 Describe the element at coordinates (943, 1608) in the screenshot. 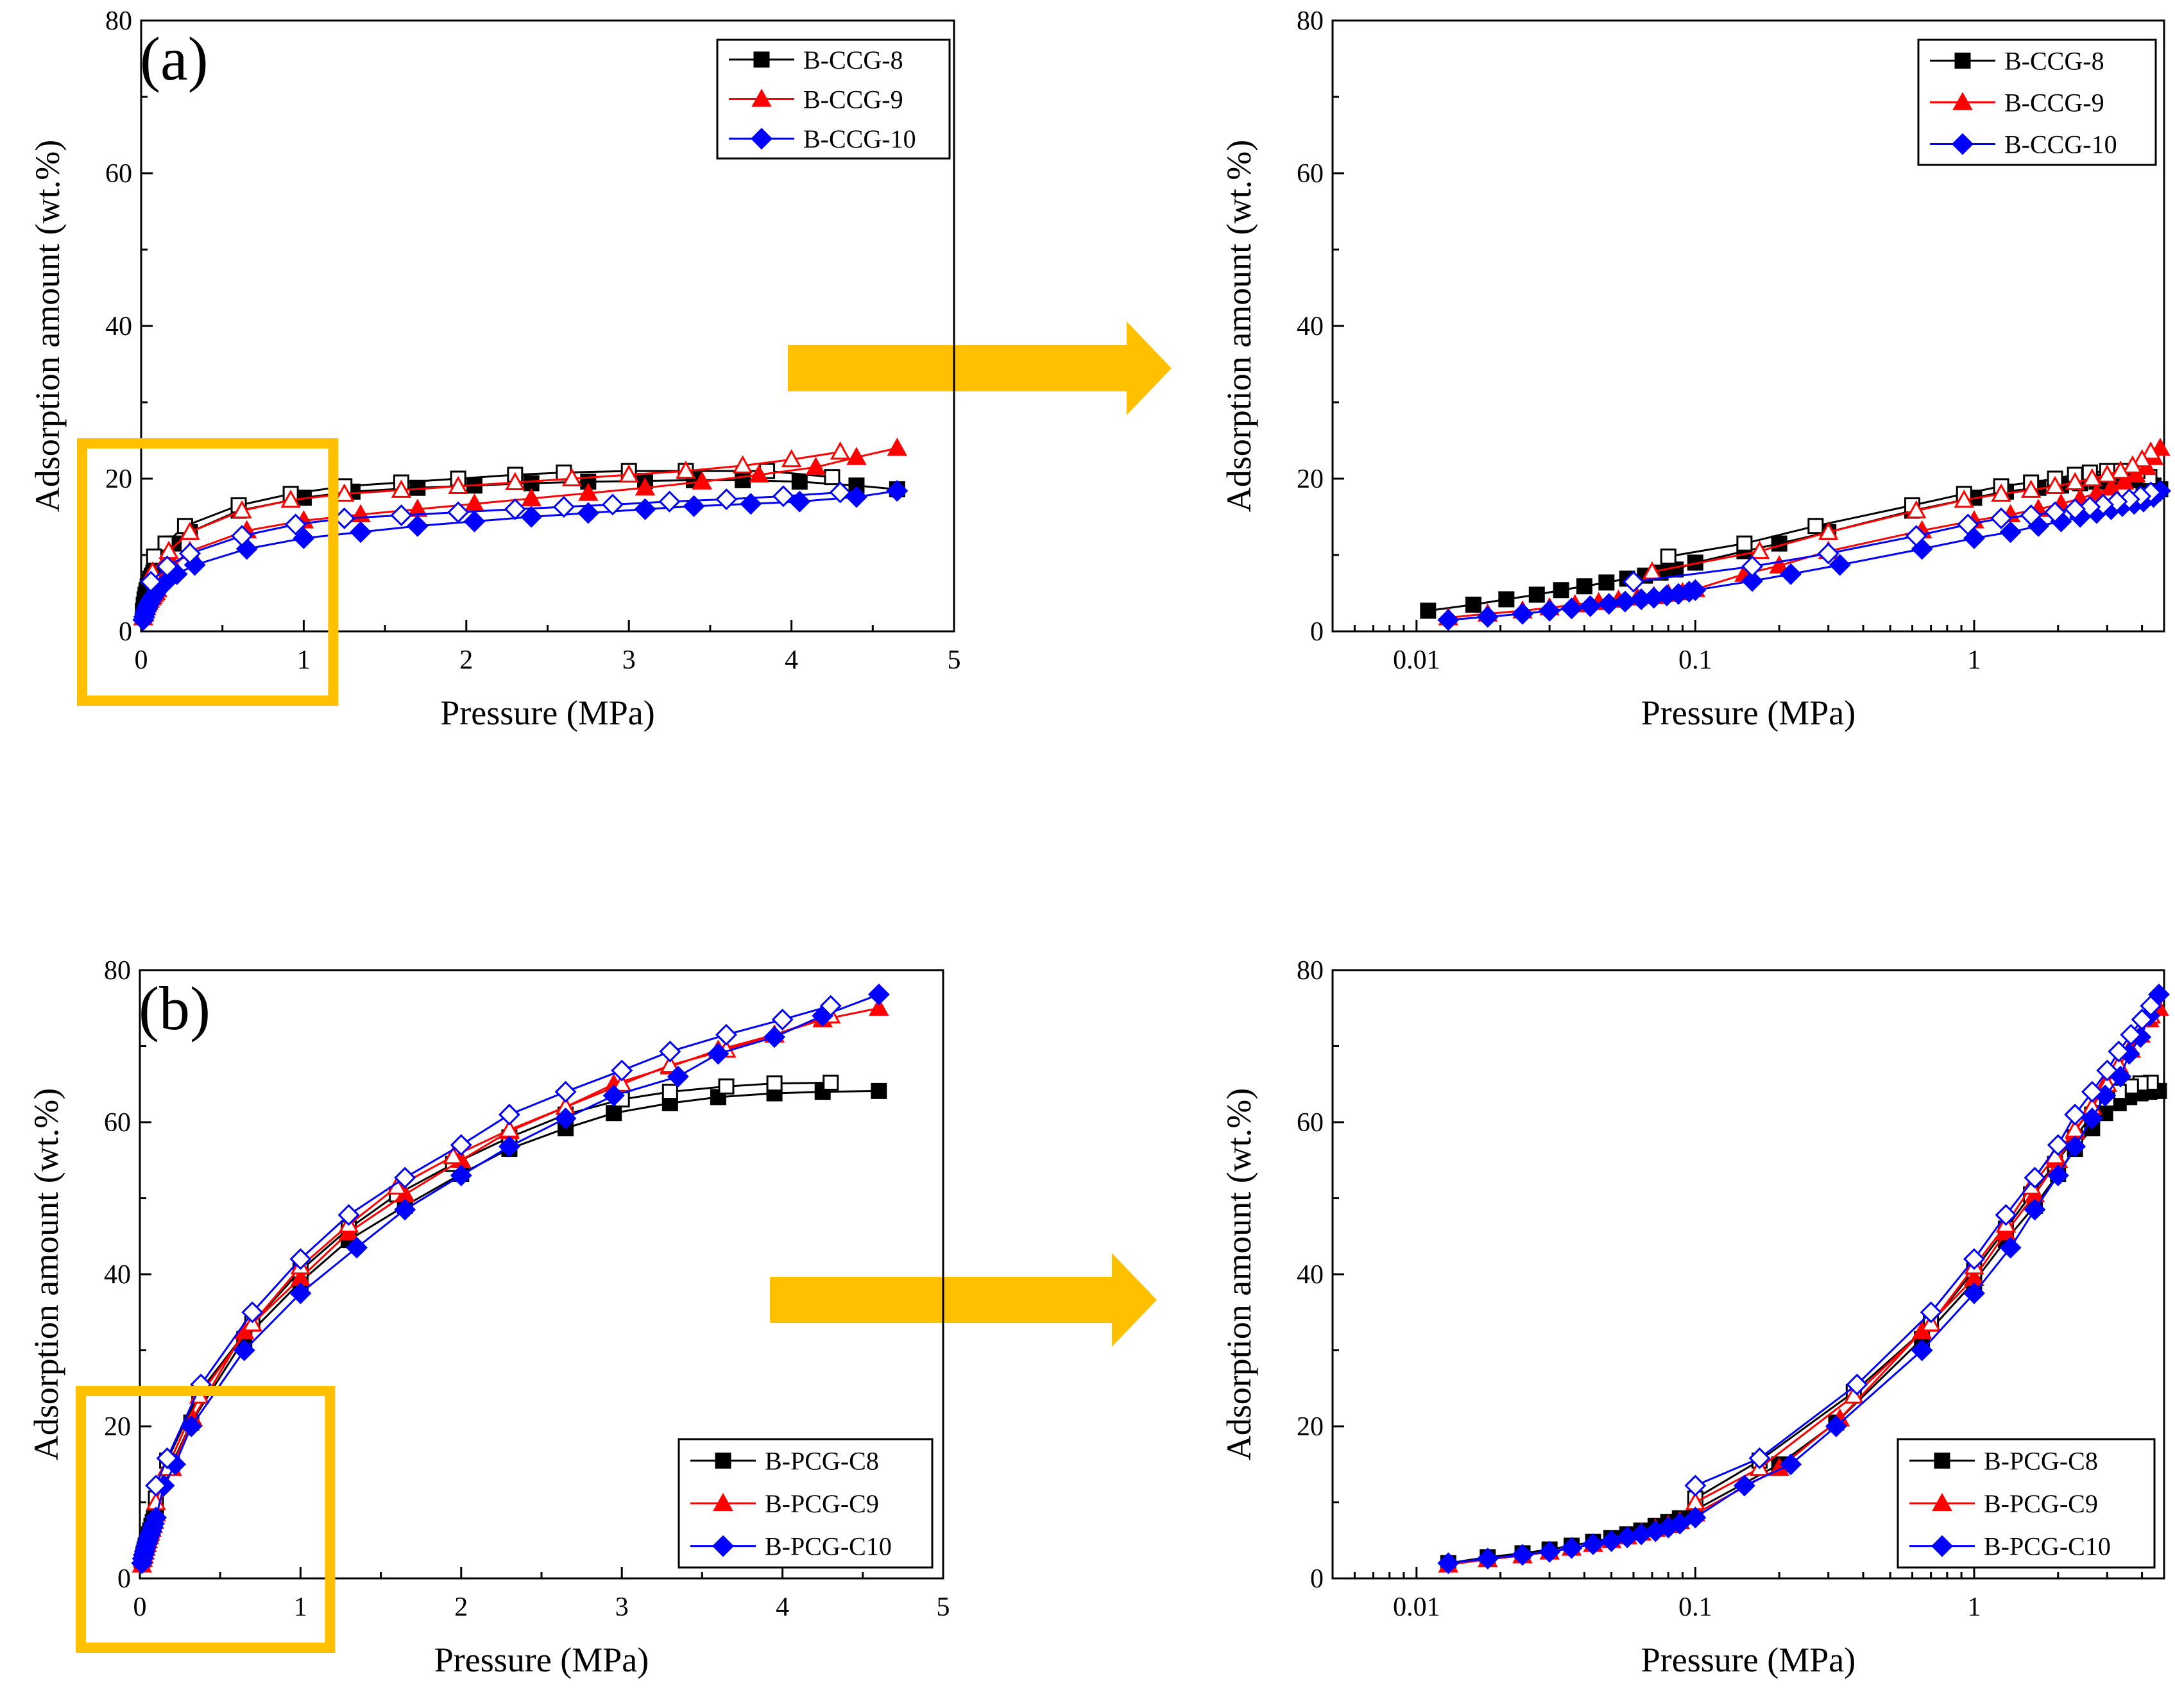

I see `x-tick-label: 5` at that location.